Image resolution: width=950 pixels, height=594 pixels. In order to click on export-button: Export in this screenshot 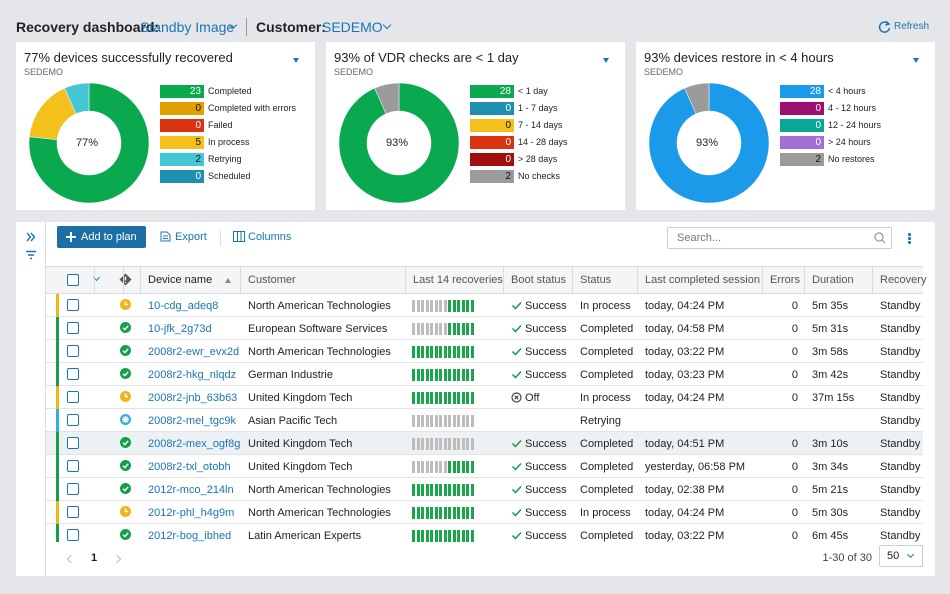, I will do `click(191, 237)`.